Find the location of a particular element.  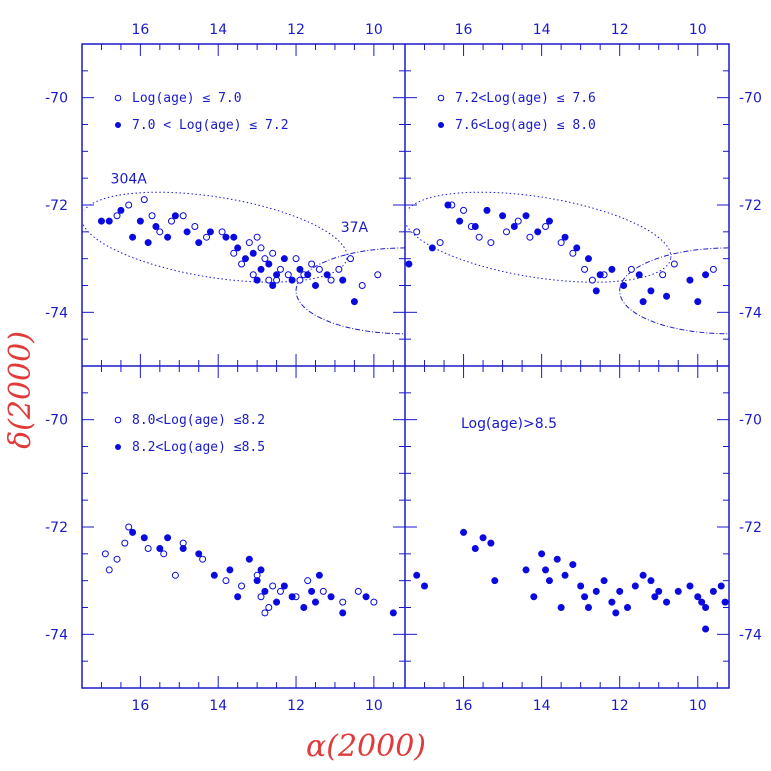

y-axis-title: δ(2000) is located at coordinates (20, 390).